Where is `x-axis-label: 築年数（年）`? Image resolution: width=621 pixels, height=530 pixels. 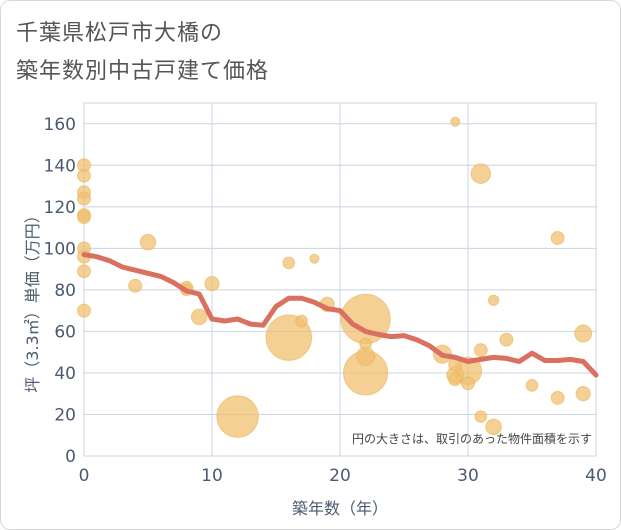
x-axis-label: 築年数（年） is located at coordinates (340, 508).